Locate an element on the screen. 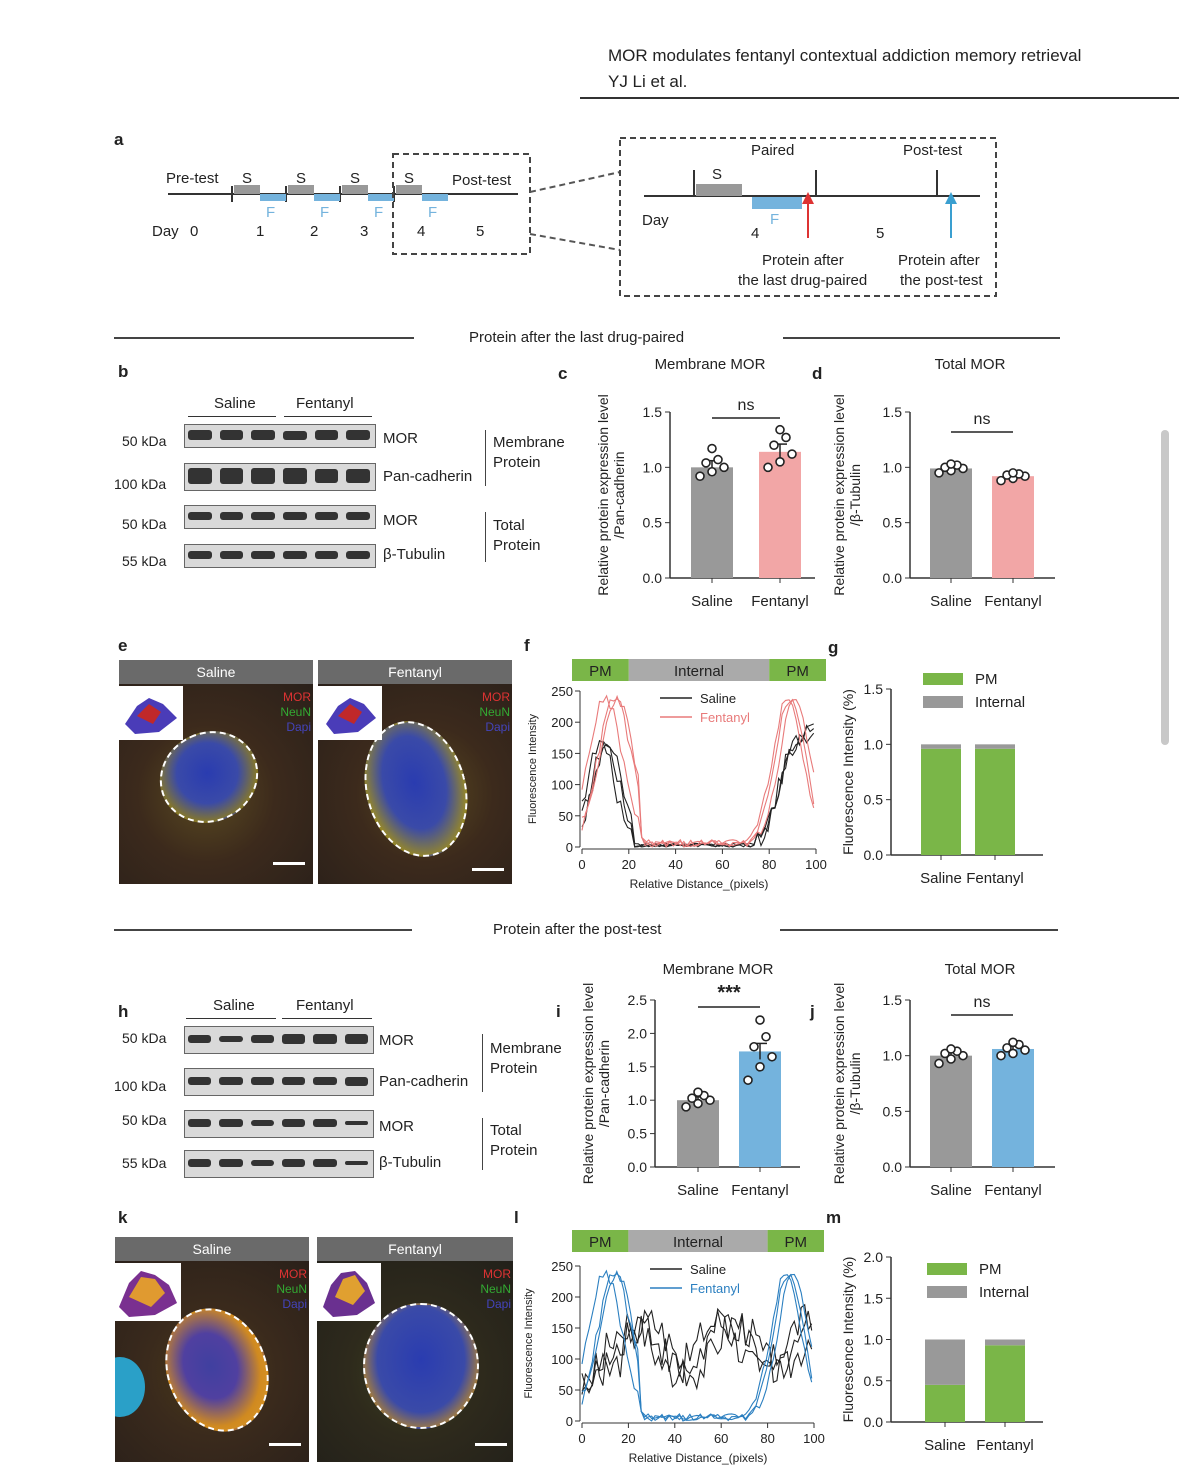 The height and width of the screenshot is (1478, 1179). a-s-label-1: S is located at coordinates (247, 178).